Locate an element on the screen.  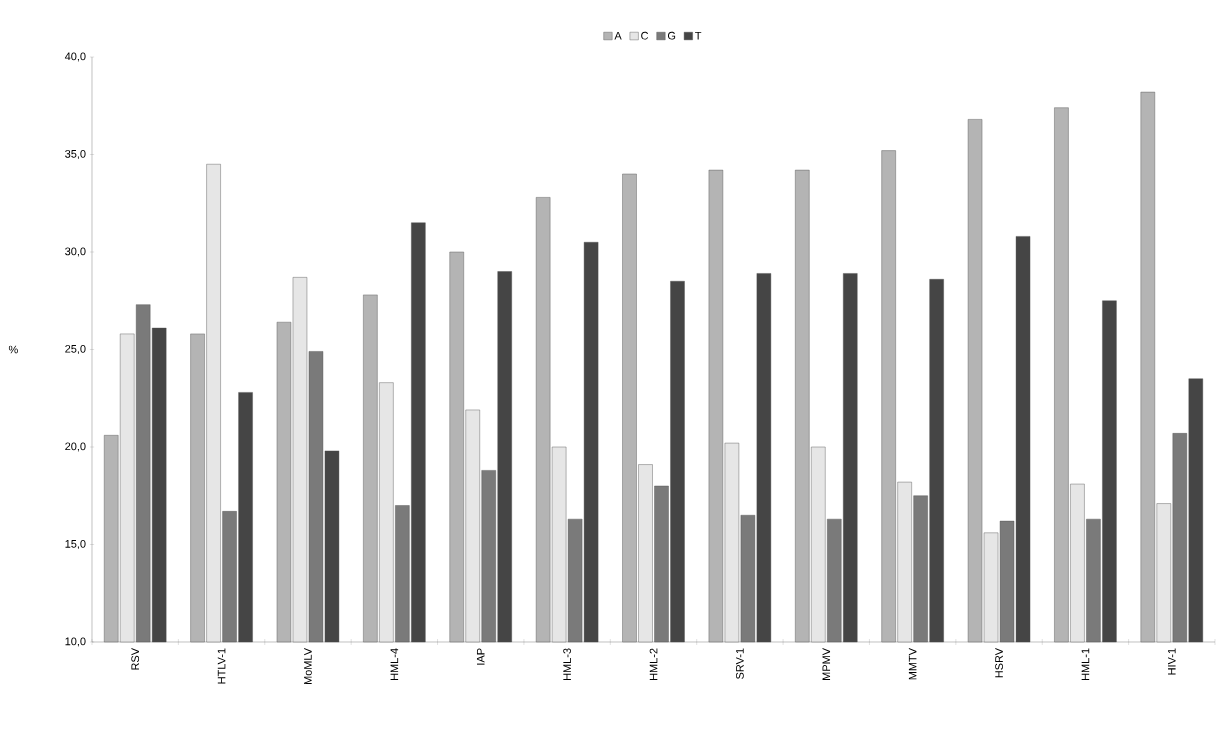
x-tick-label: HIV-1 is located at coordinates (1172, 661).